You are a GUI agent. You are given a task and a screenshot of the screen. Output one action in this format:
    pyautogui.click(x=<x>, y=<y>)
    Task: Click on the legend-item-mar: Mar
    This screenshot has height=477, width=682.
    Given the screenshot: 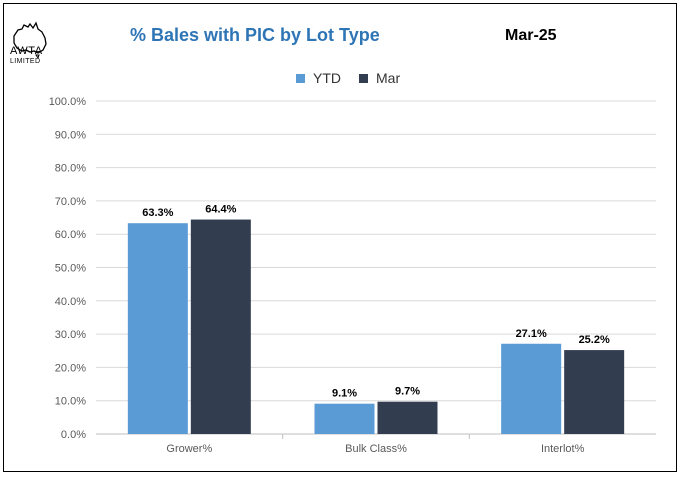 What is the action you would take?
    pyautogui.click(x=379, y=78)
    